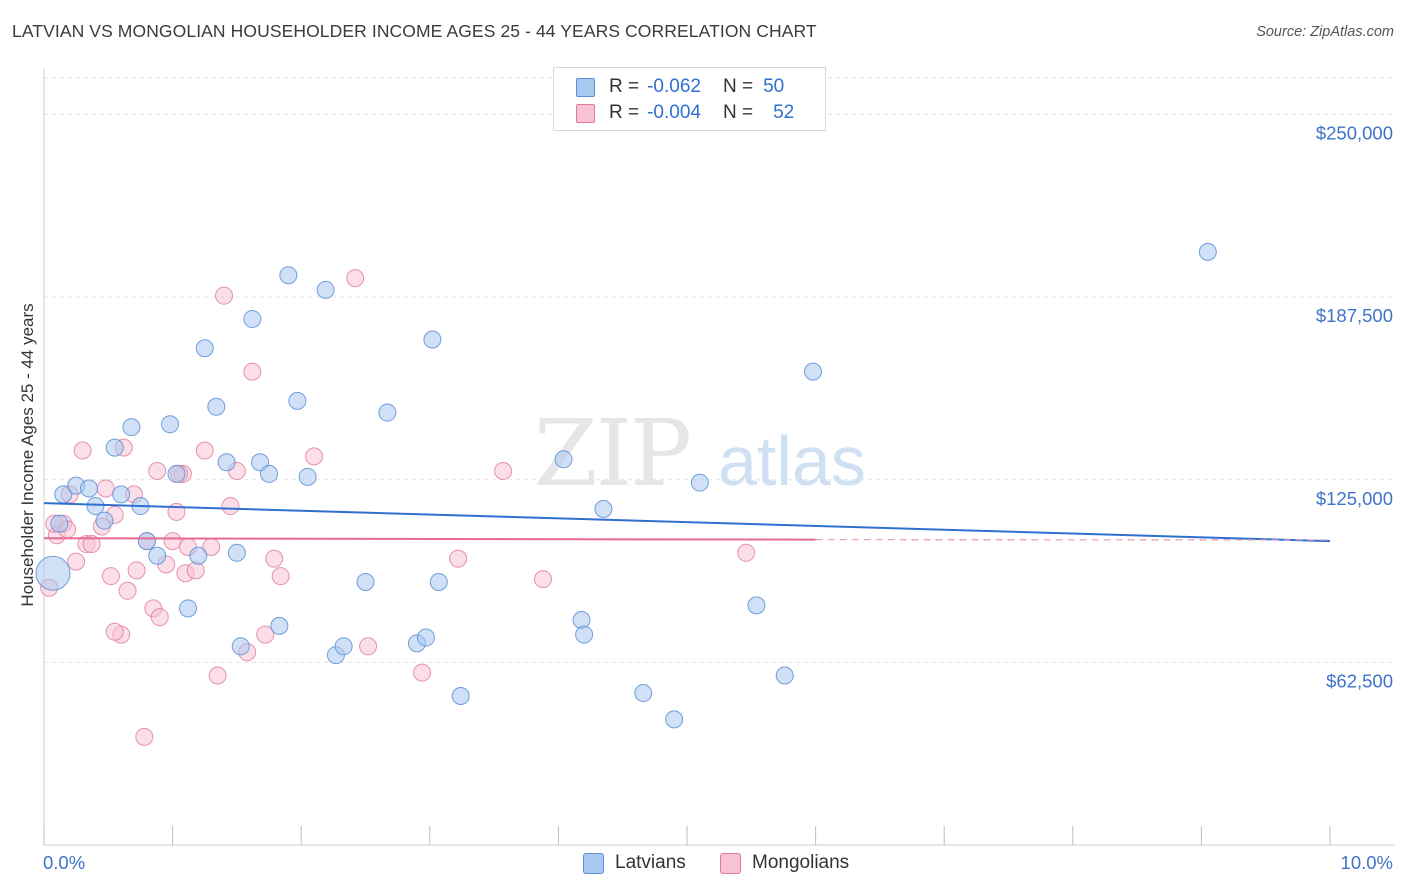 The width and height of the screenshot is (1406, 892). I want to click on y-tick-labels: $62,500 $125,000 $187,500 $250,000, so click(1354, 407).